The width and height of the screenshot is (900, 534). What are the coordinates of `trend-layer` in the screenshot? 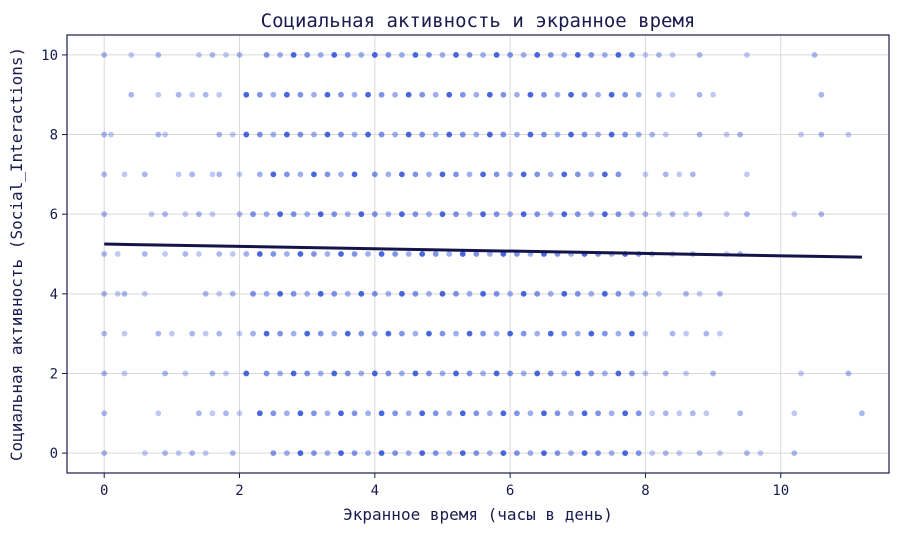 It's located at (483, 250).